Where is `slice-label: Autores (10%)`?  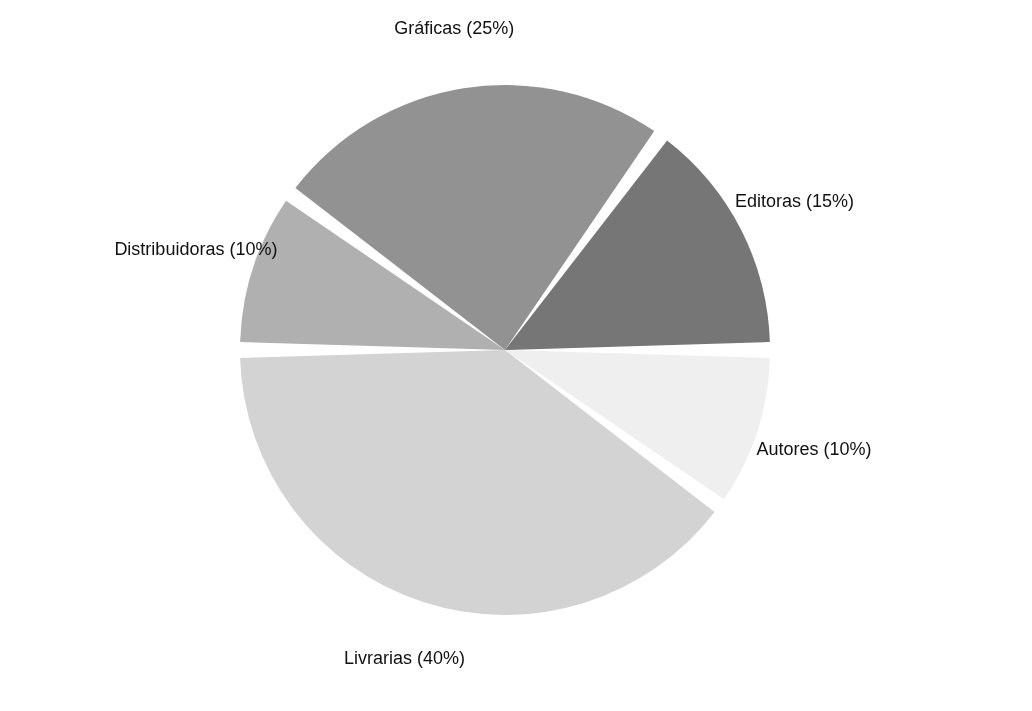
slice-label: Autores (10%) is located at coordinates (814, 449).